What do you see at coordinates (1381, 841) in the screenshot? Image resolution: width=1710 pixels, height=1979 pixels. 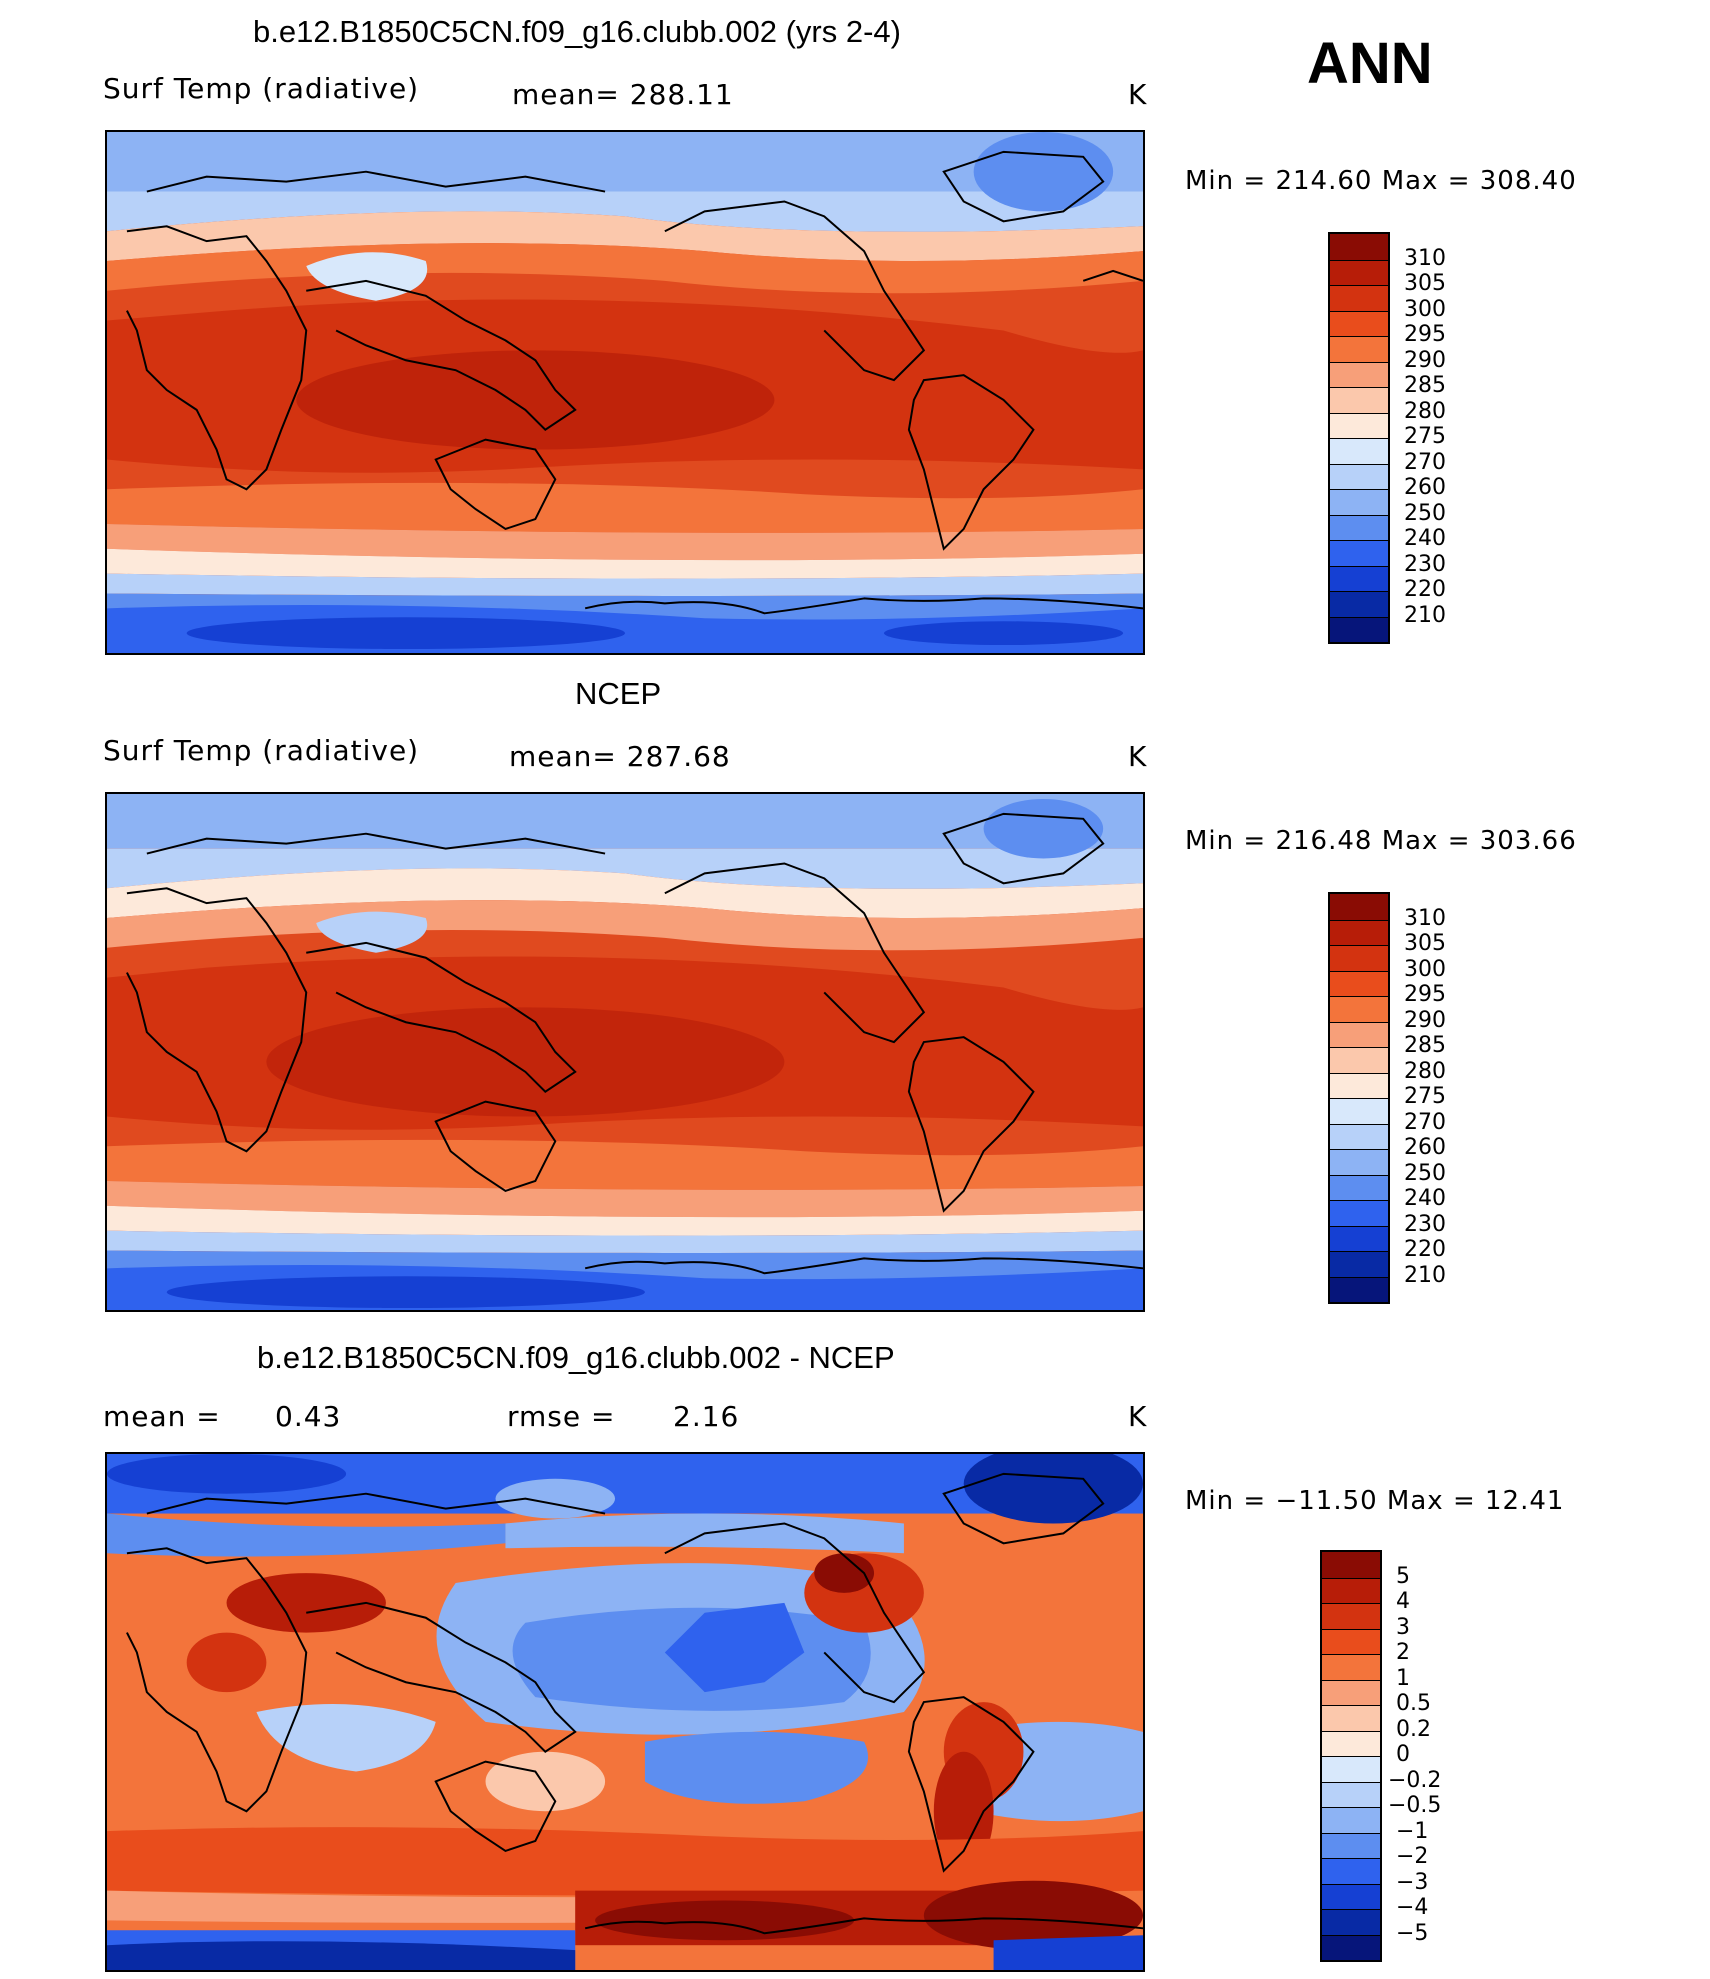 I see `panel-2-min-max: Min = 216.48 Max = 303.66` at bounding box center [1381, 841].